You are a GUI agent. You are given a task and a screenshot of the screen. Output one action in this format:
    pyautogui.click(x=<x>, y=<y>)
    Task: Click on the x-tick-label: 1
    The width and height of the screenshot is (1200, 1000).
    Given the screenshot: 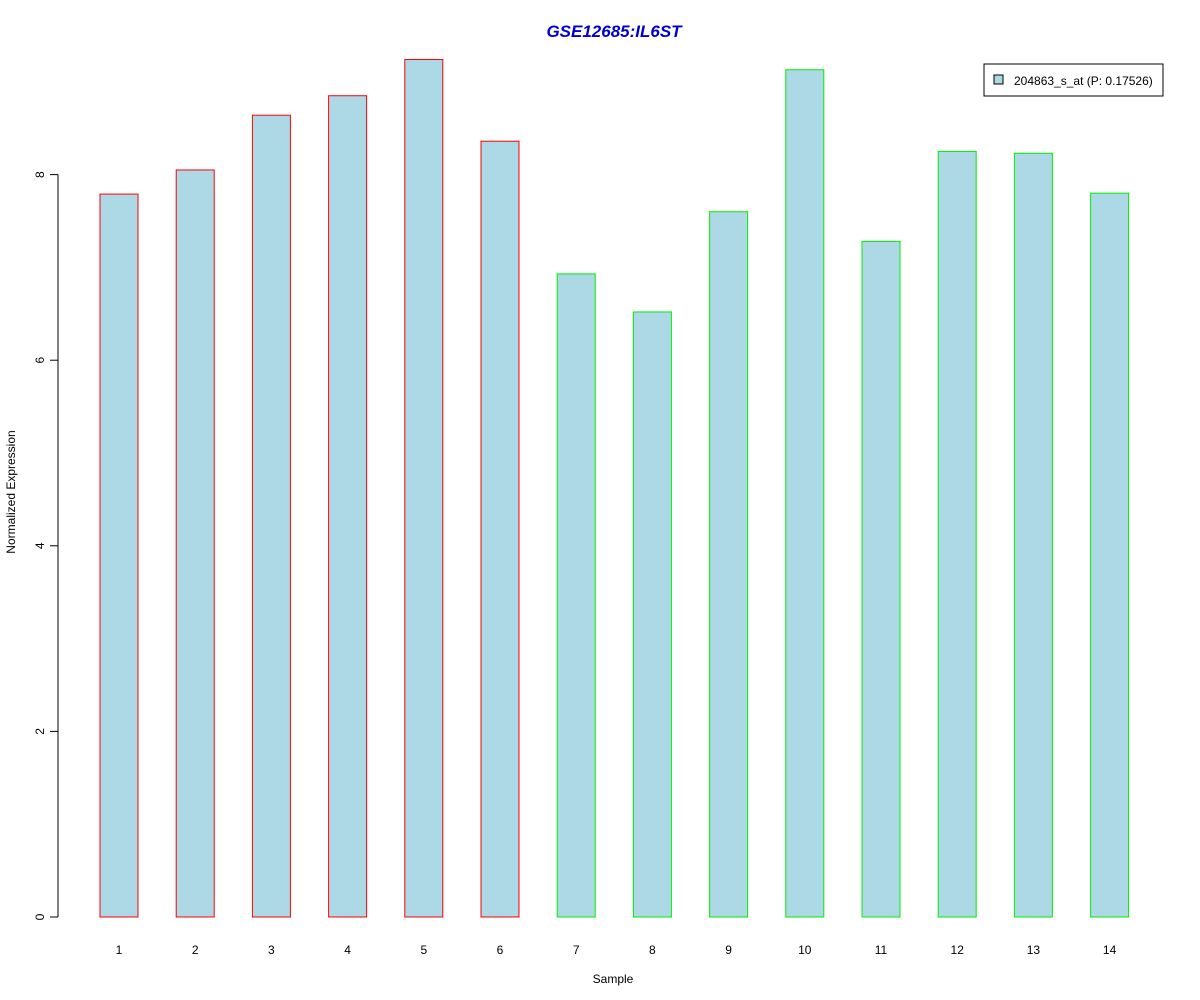 What is the action you would take?
    pyautogui.click(x=119, y=950)
    